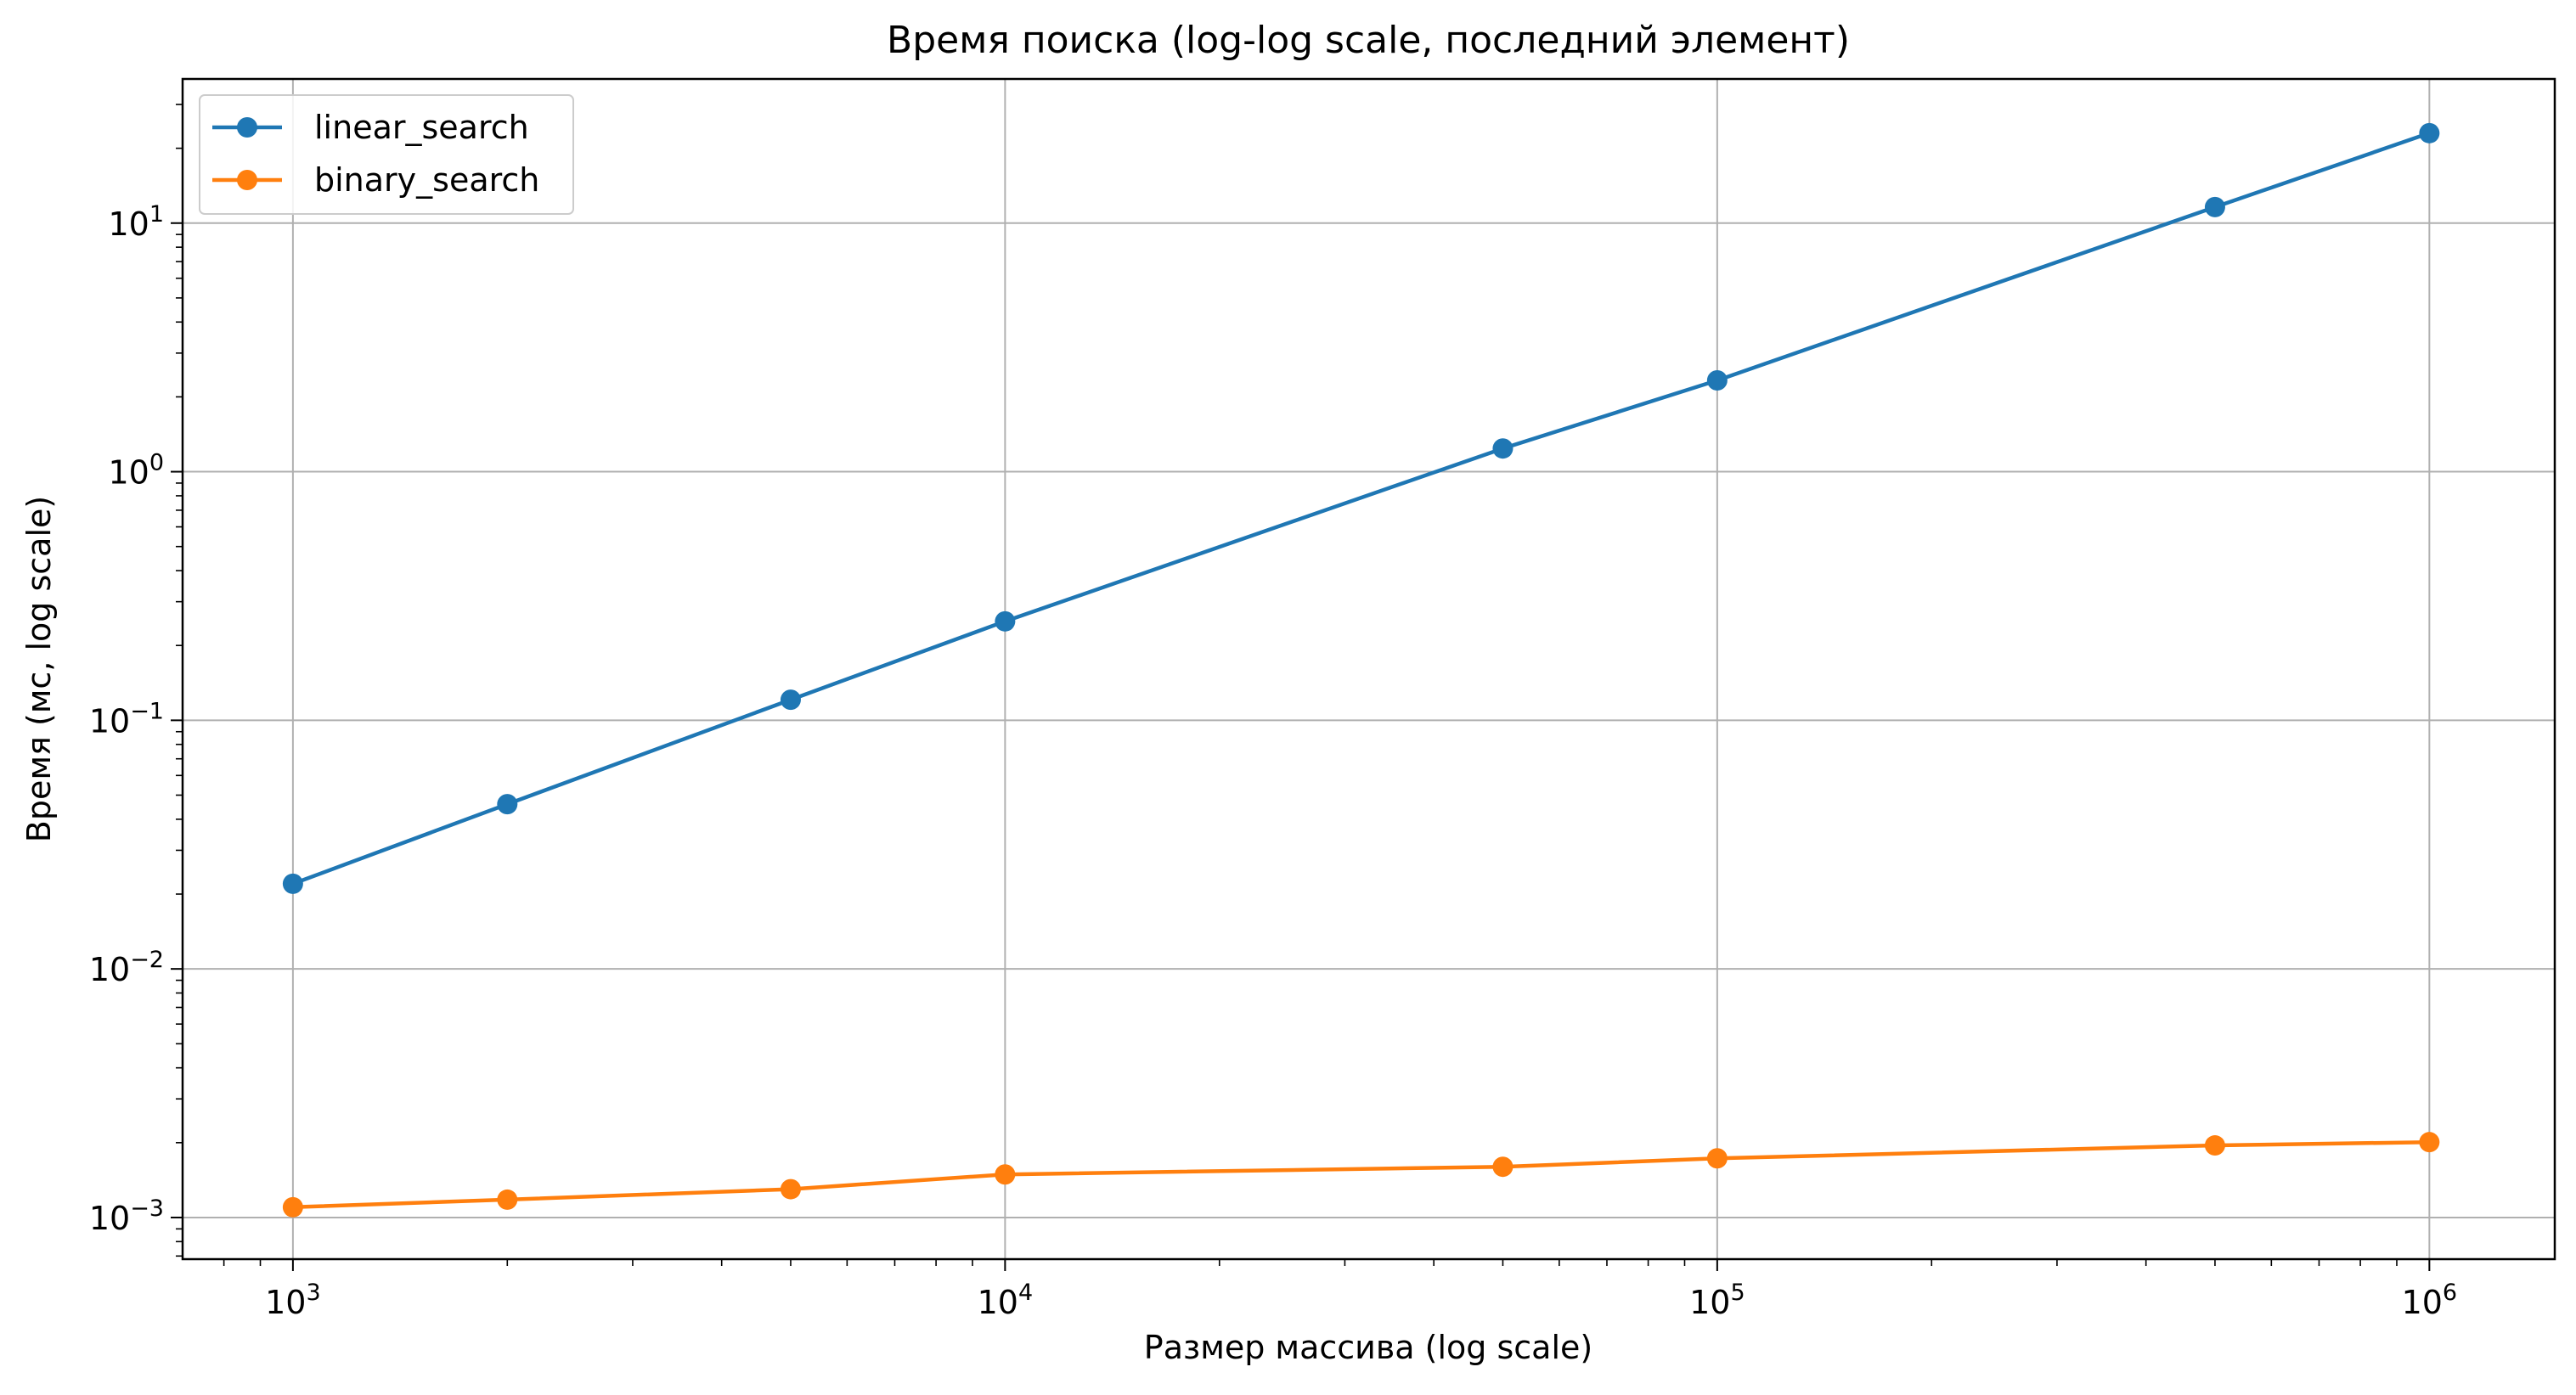  Describe the element at coordinates (247, 180) in the screenshot. I see `legend-marker-binary-search` at that location.